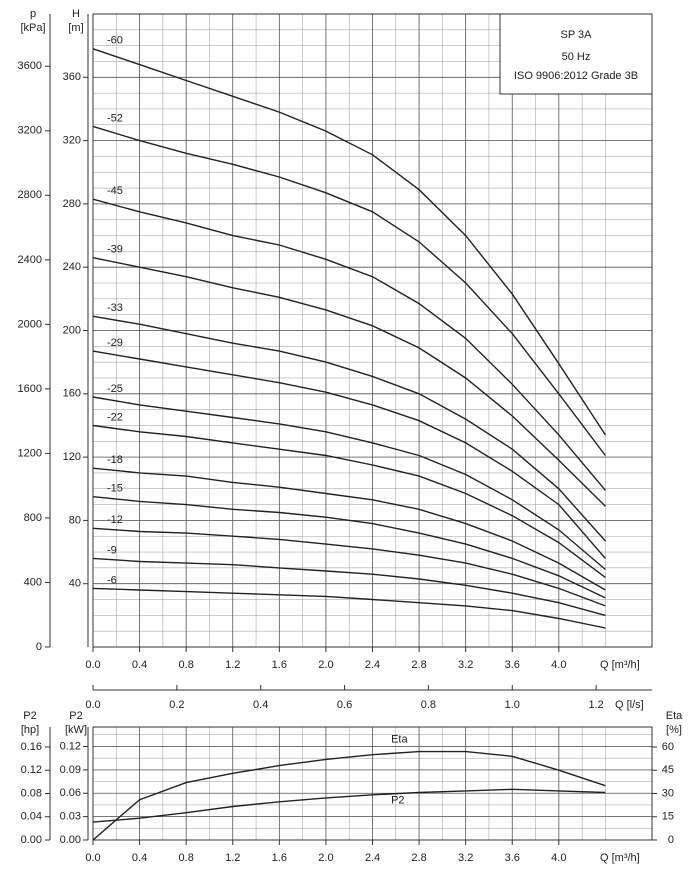  Describe the element at coordinates (595, 705) in the screenshot. I see `x2-tick-label: 1.2` at that location.